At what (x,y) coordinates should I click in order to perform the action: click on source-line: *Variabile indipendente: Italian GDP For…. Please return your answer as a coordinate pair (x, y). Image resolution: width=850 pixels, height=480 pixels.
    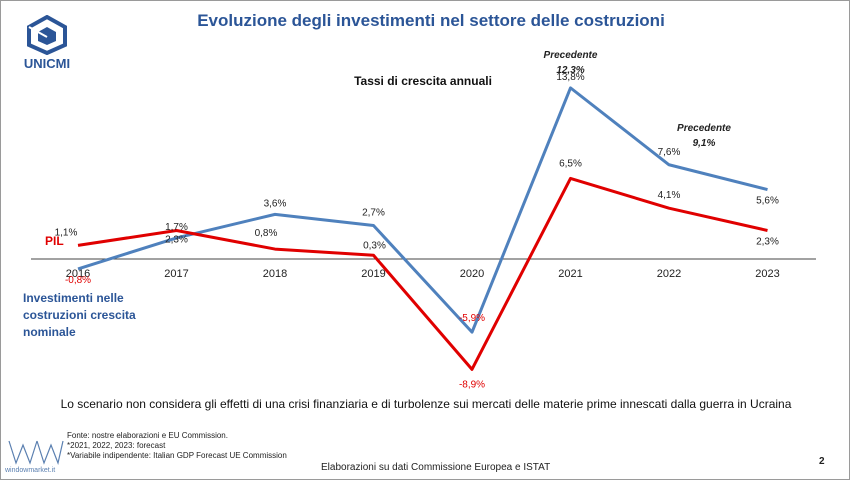
    Looking at the image, I should click on (177, 455).